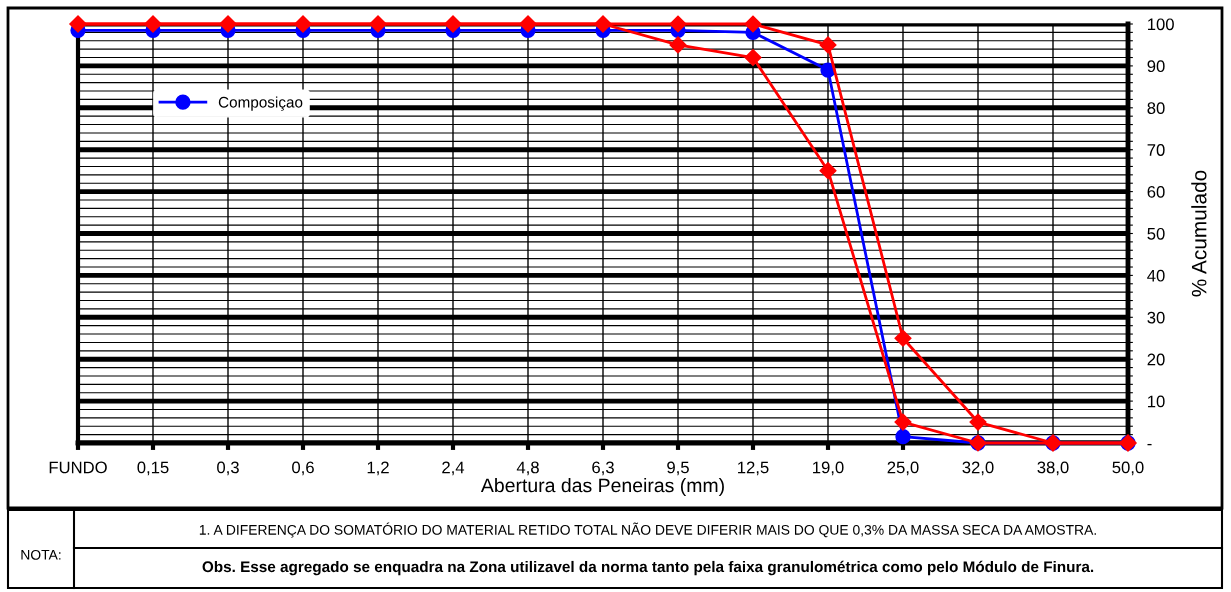  What do you see at coordinates (1156, 317) in the screenshot?
I see `y-tick-label: 30` at bounding box center [1156, 317].